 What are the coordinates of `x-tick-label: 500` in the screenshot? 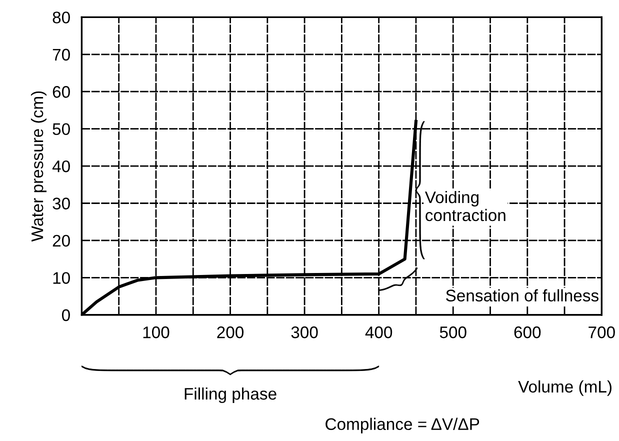 It's located at (453, 332).